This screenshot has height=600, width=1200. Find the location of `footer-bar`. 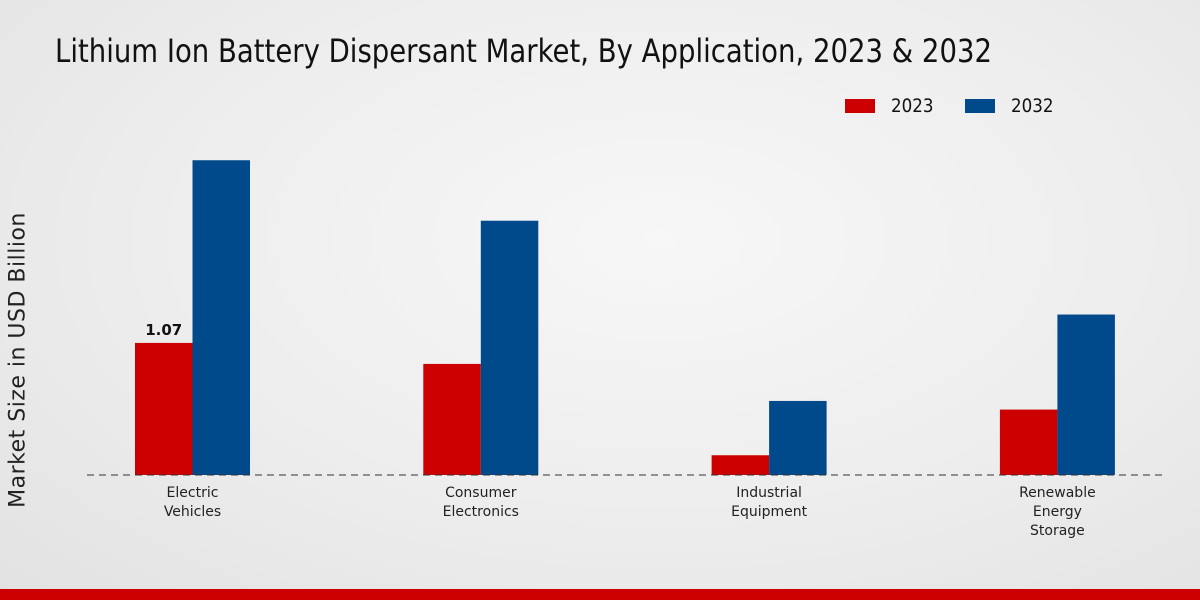

footer-bar is located at coordinates (600, 594).